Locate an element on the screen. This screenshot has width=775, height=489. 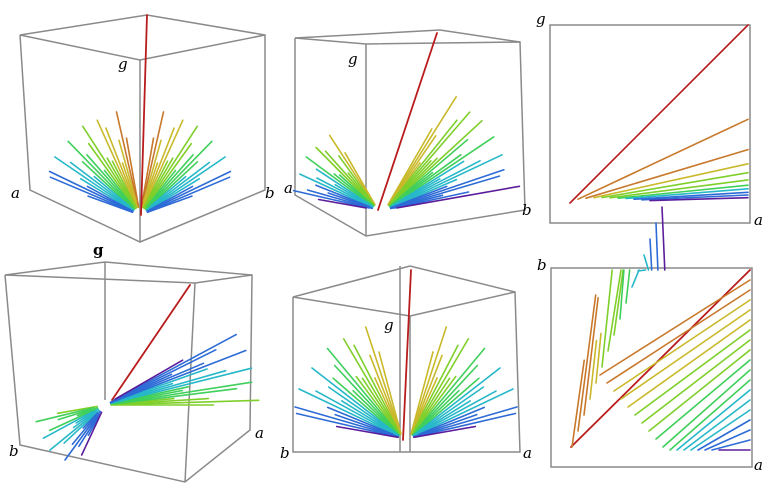
panel-4-axis-b-label: b is located at coordinates (14, 451).